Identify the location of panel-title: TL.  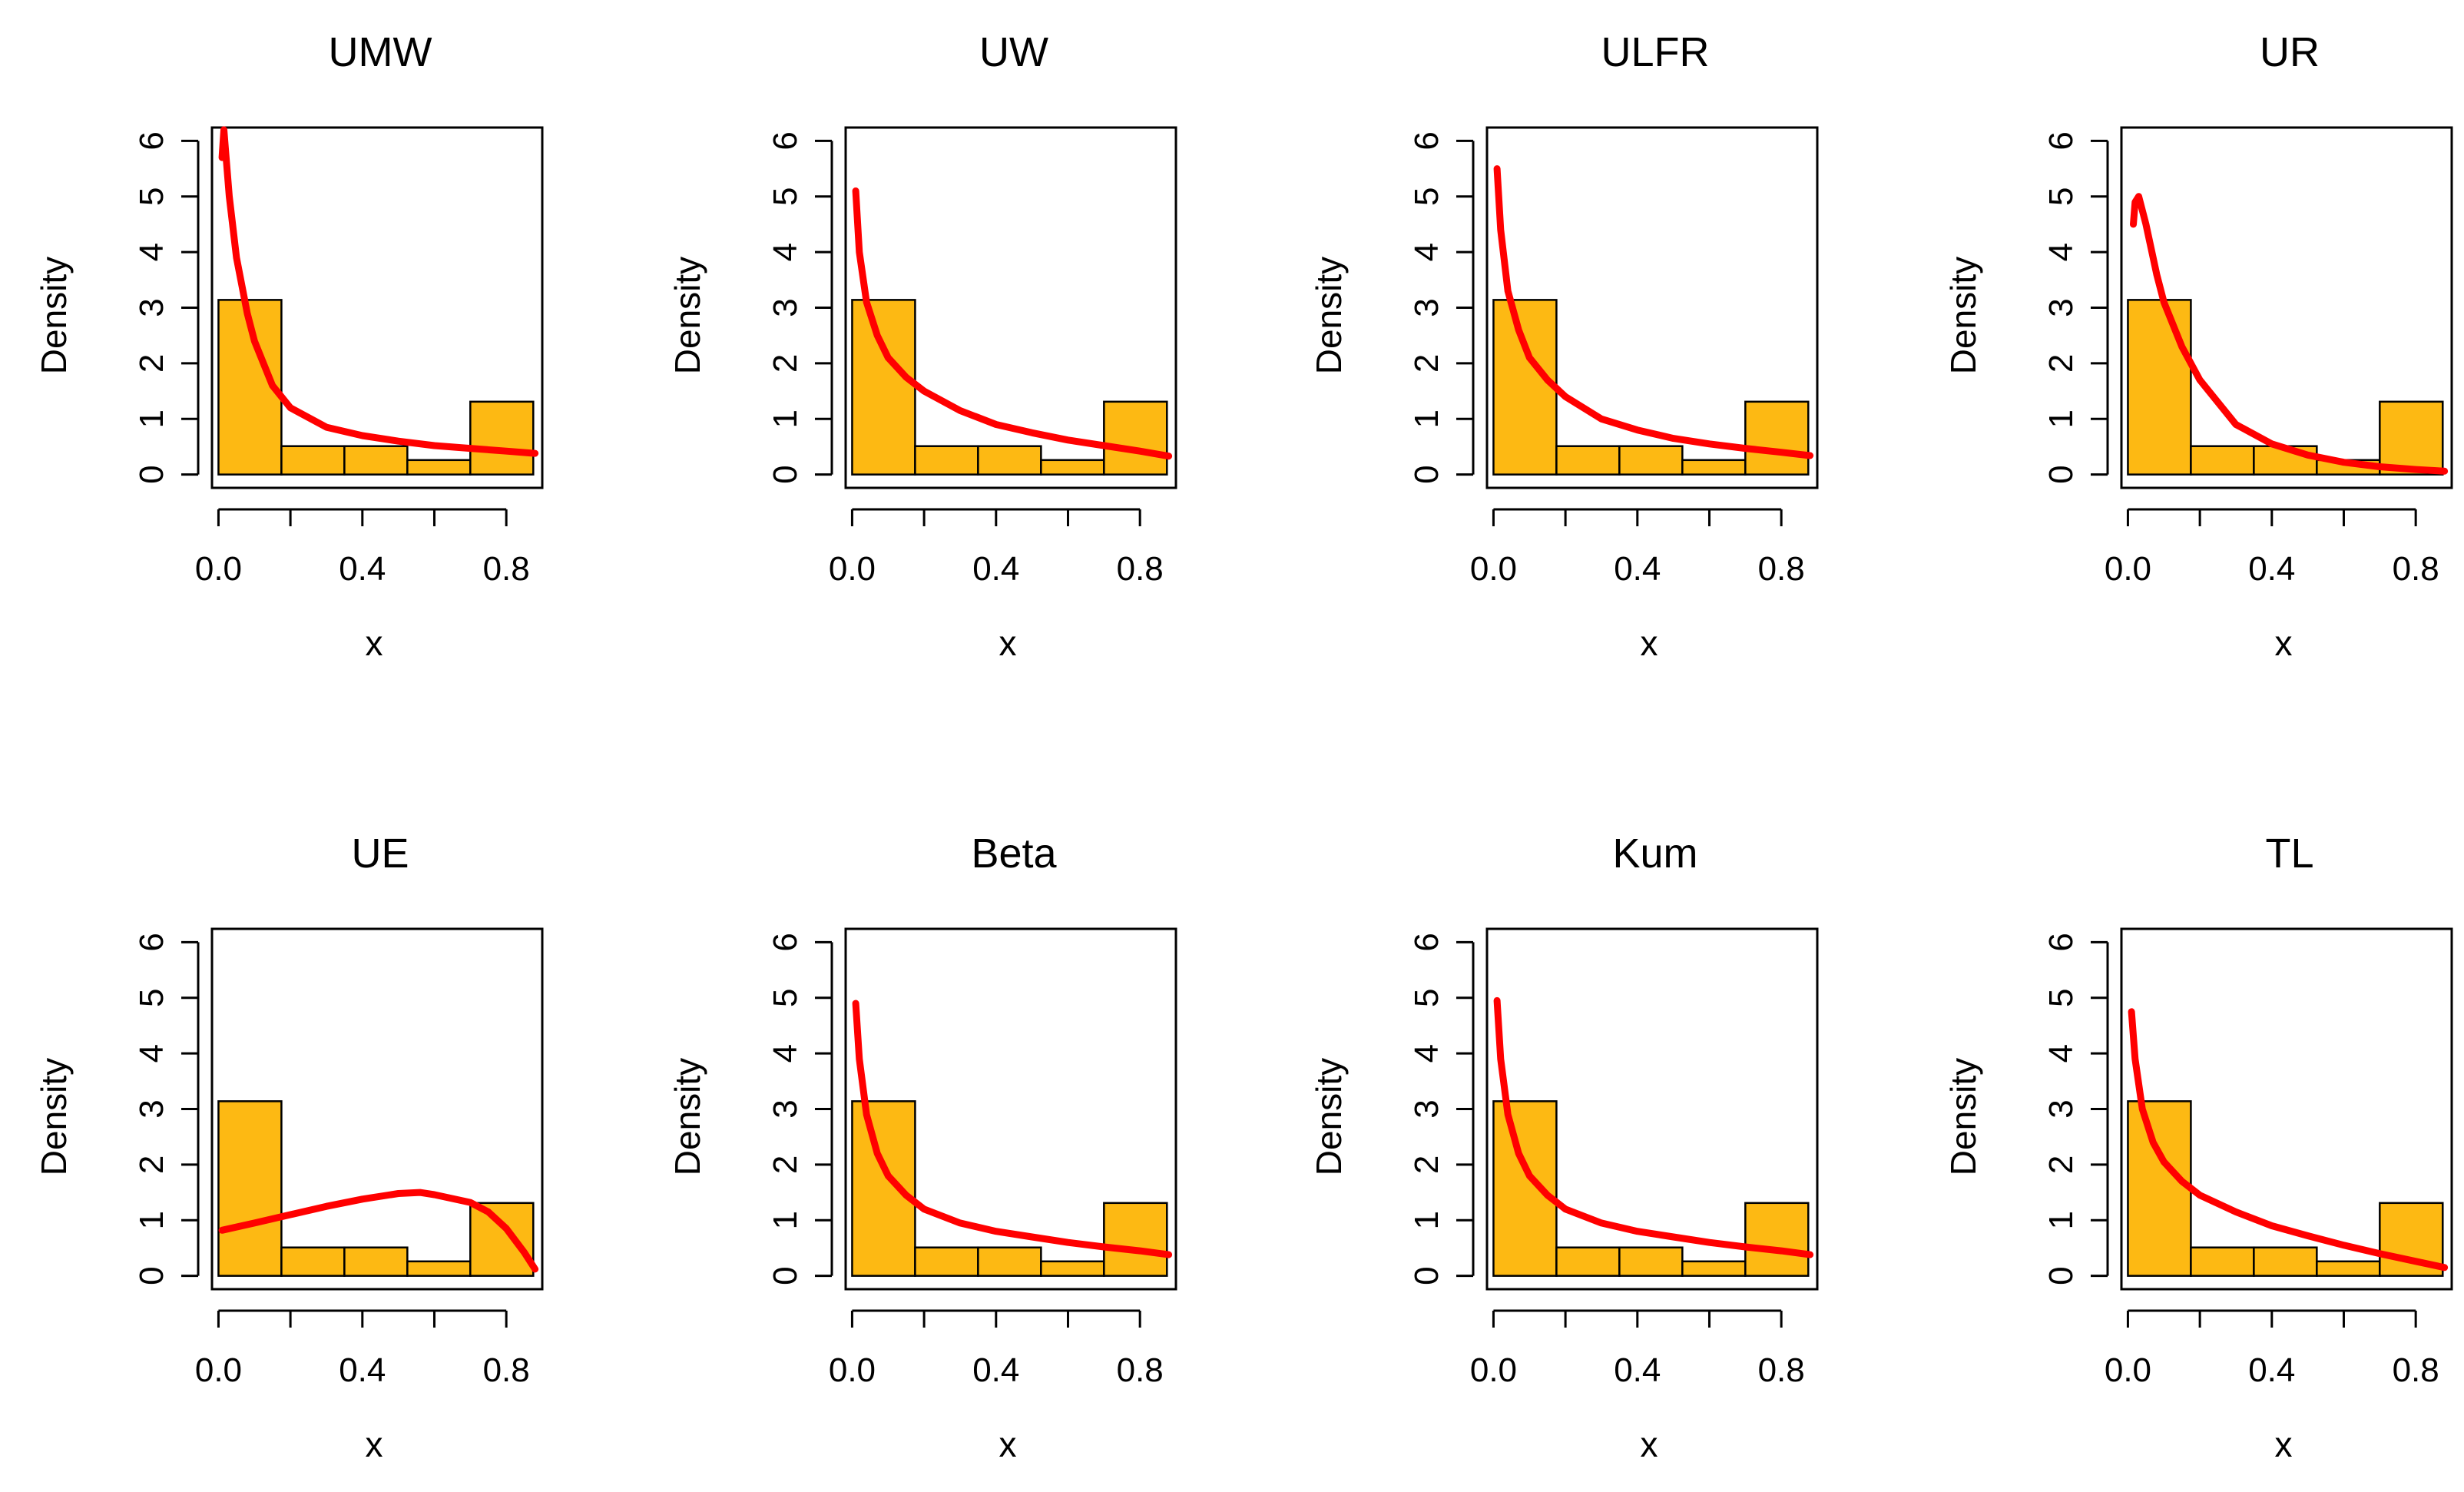
(2289, 854).